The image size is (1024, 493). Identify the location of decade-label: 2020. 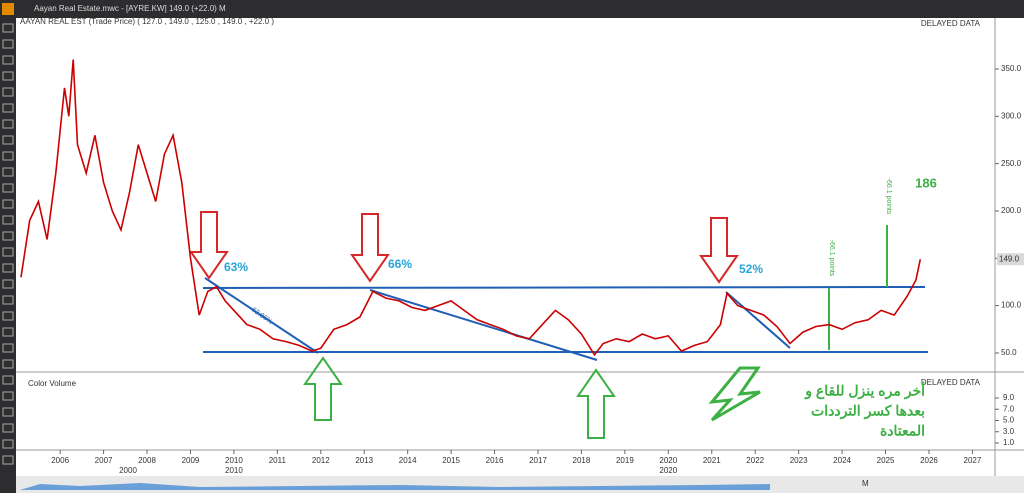
(668, 470).